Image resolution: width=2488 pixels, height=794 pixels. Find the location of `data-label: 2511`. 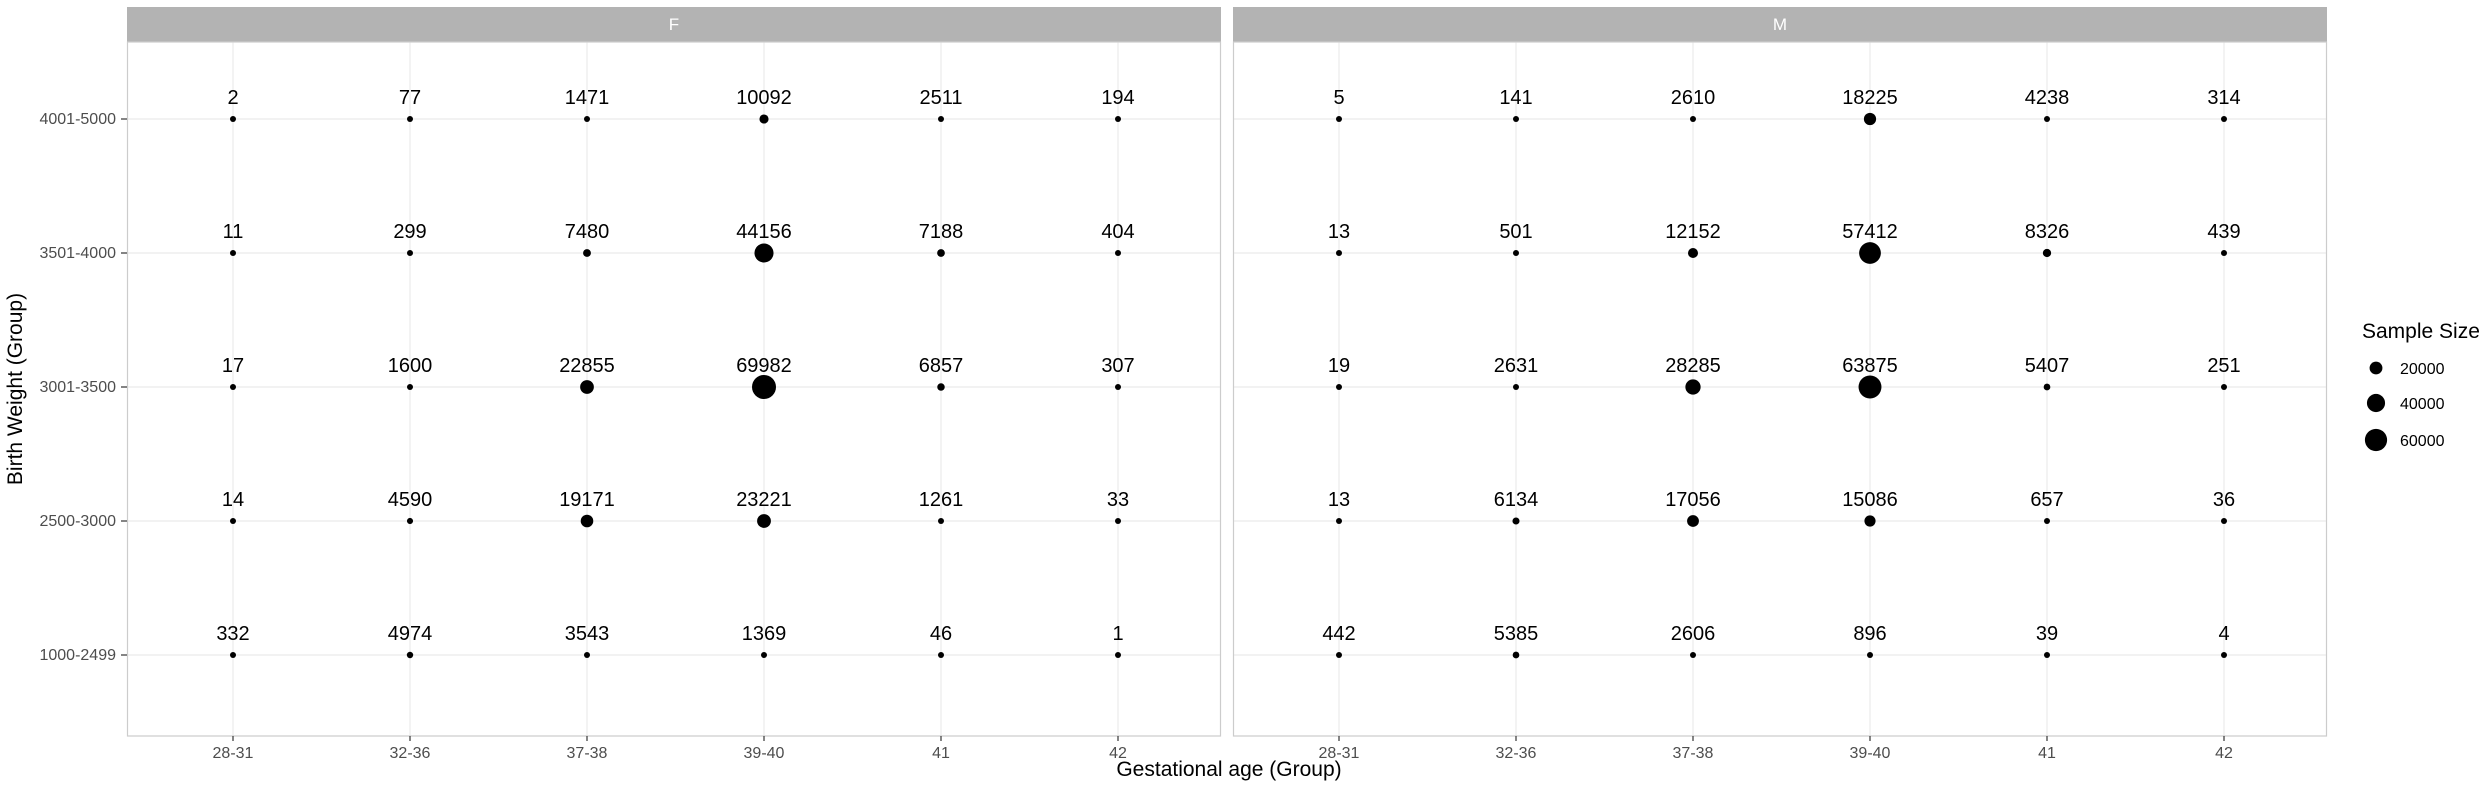

data-label: 2511 is located at coordinates (940, 98).